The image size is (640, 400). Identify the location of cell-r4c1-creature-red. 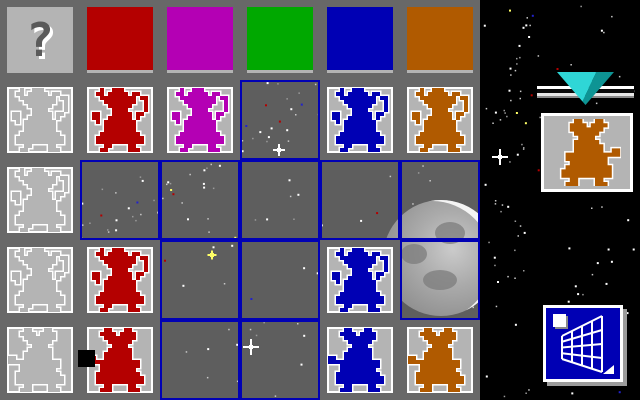
(120, 360).